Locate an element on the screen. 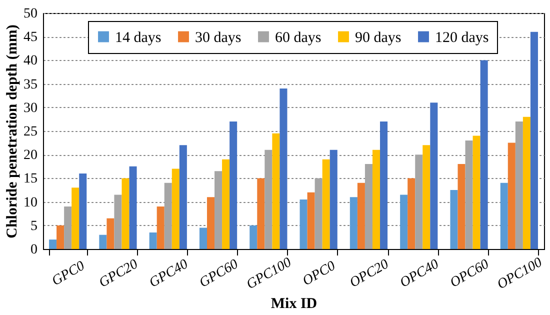 The width and height of the screenshot is (550, 315). legend-label: 60 days is located at coordinates (298, 38).